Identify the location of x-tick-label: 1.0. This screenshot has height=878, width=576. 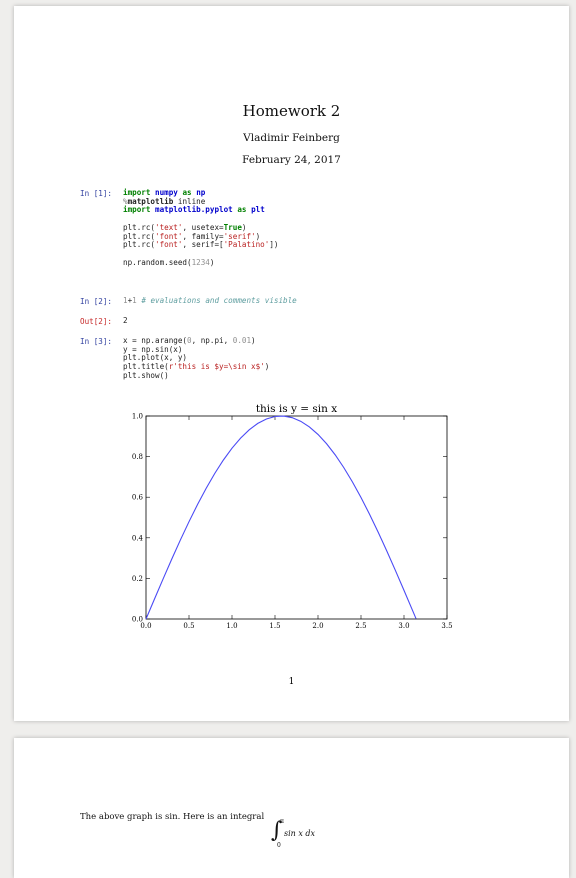
(231, 626).